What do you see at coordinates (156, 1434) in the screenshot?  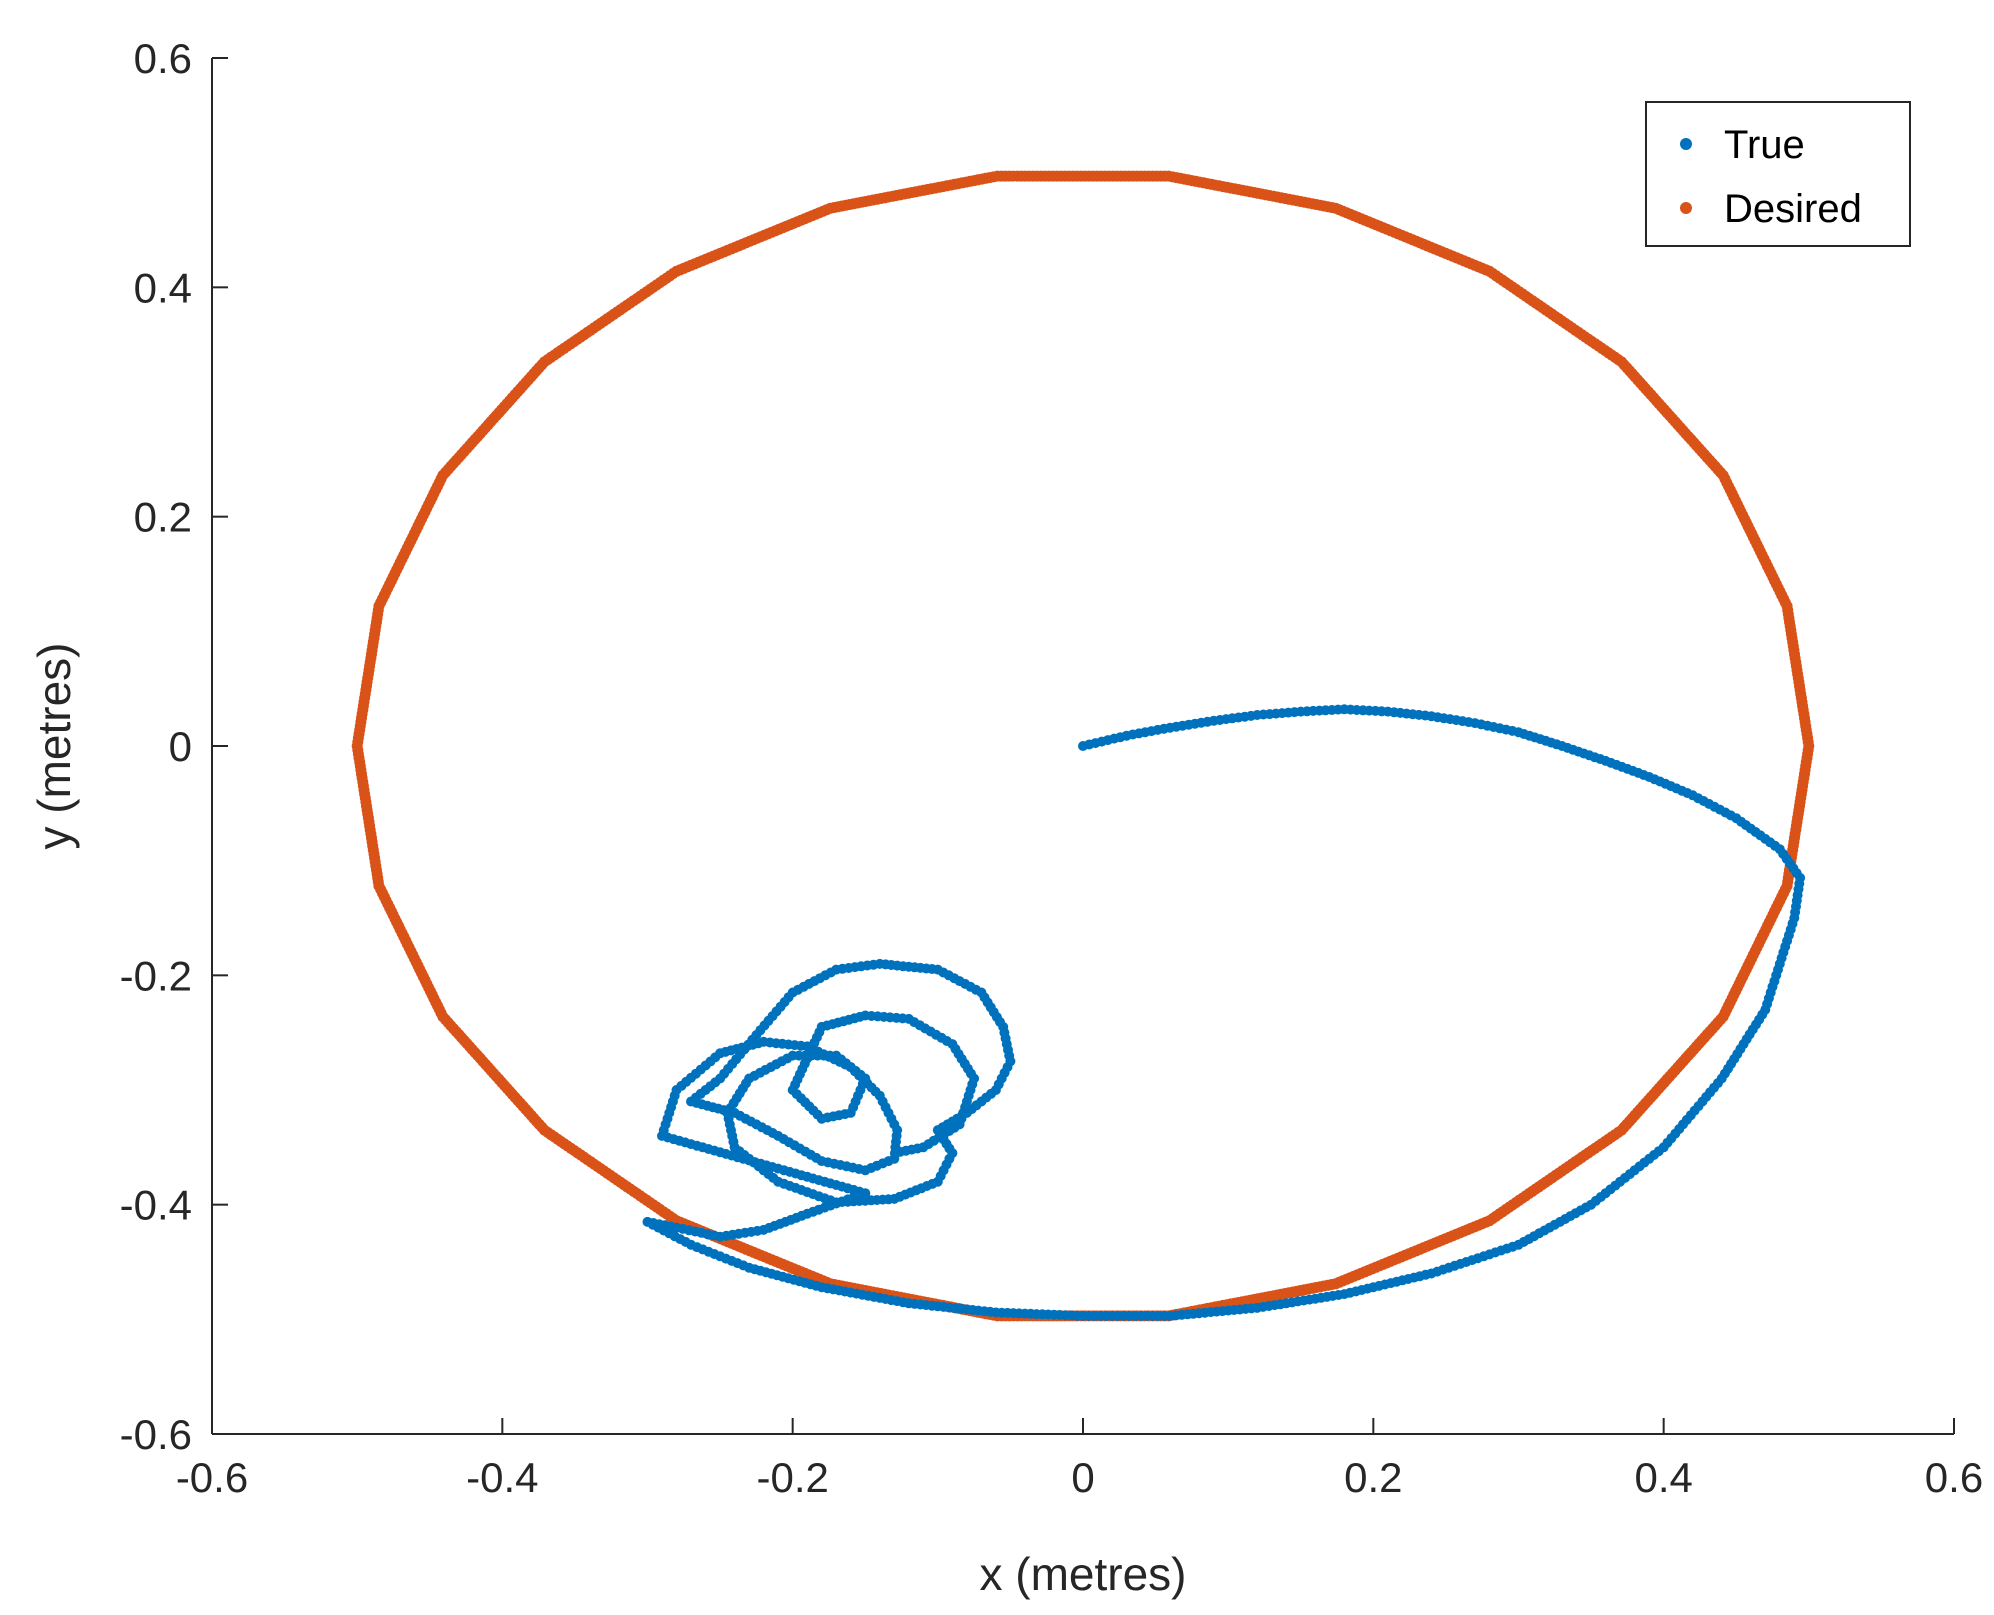 I see `y-tick-label: -0.6` at bounding box center [156, 1434].